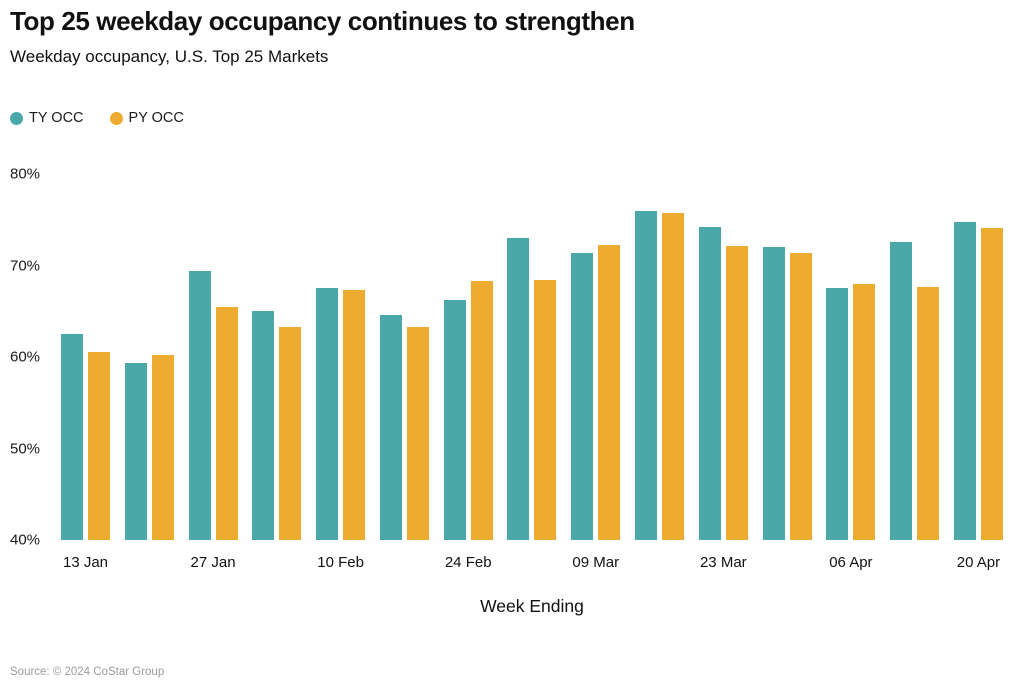  I want to click on bar-group-13-apr, so click(915, 357).